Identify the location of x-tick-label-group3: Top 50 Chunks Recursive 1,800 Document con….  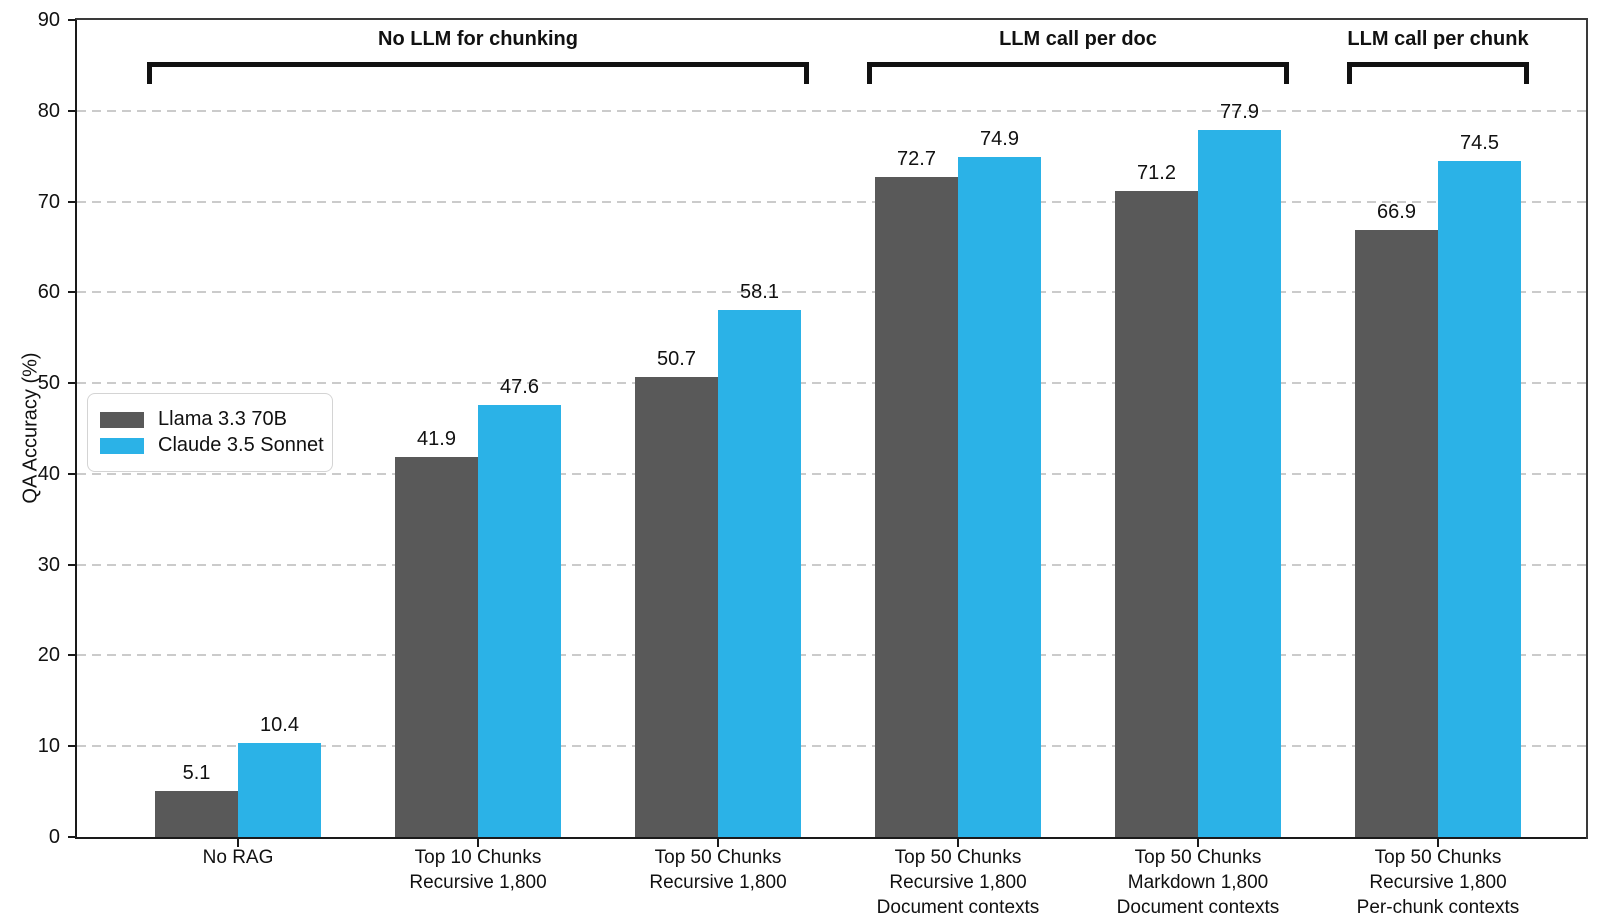
(958, 882).